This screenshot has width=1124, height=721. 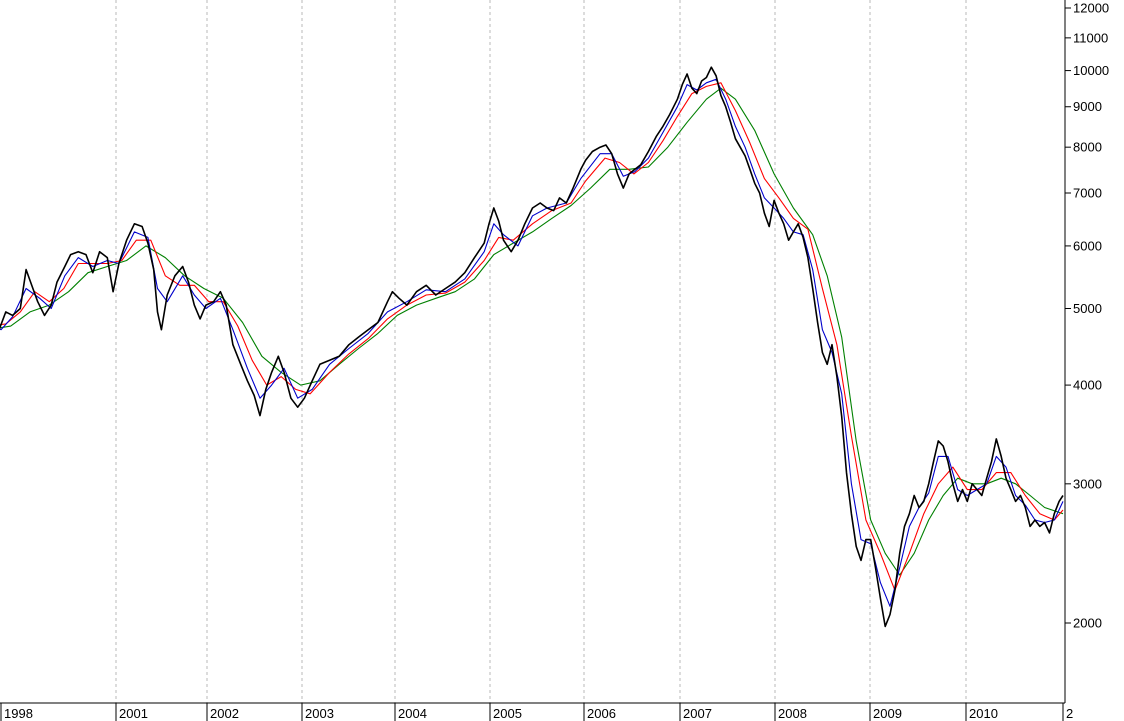 What do you see at coordinates (601, 713) in the screenshot?
I see `x-tick-label: 2006` at bounding box center [601, 713].